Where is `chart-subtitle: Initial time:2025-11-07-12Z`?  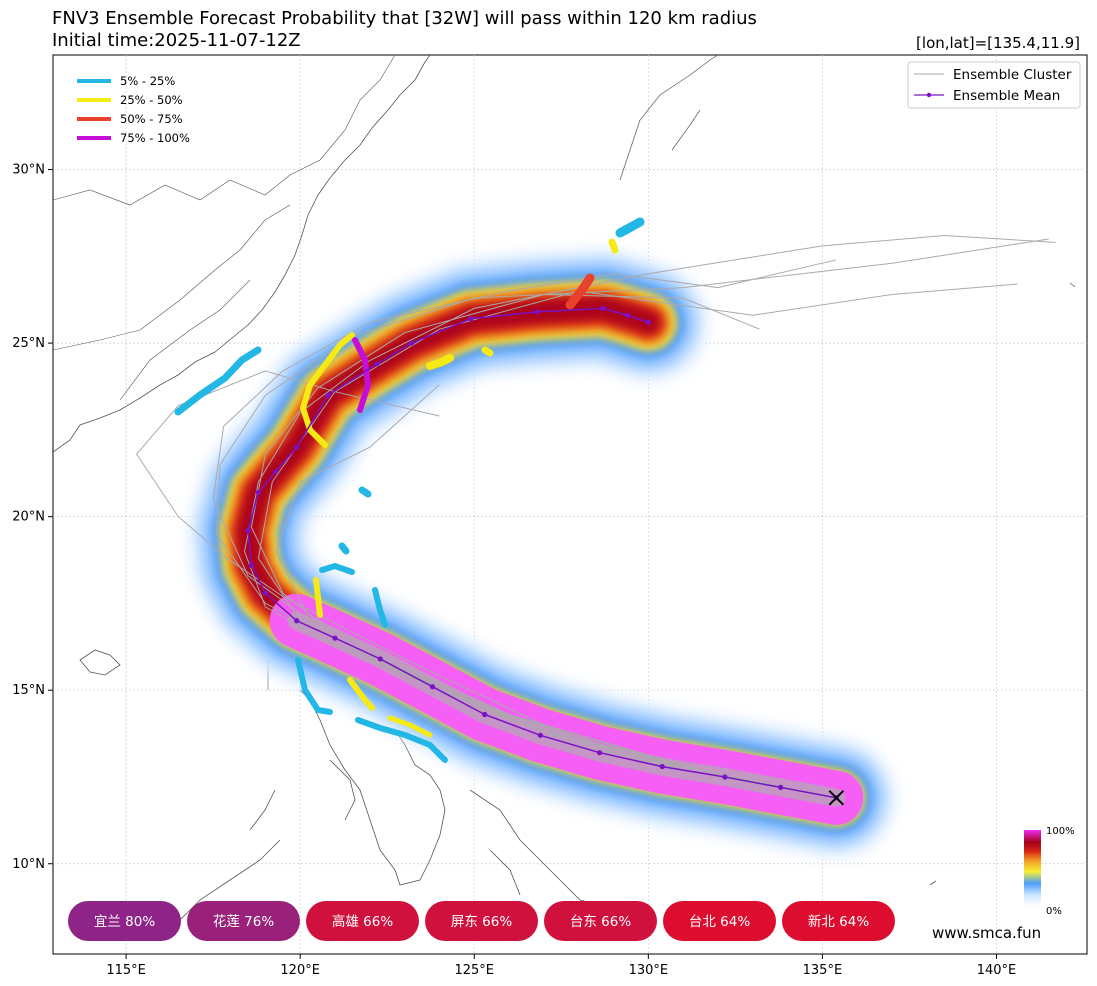
chart-subtitle: Initial time:2025-11-07-12Z is located at coordinates (176, 40).